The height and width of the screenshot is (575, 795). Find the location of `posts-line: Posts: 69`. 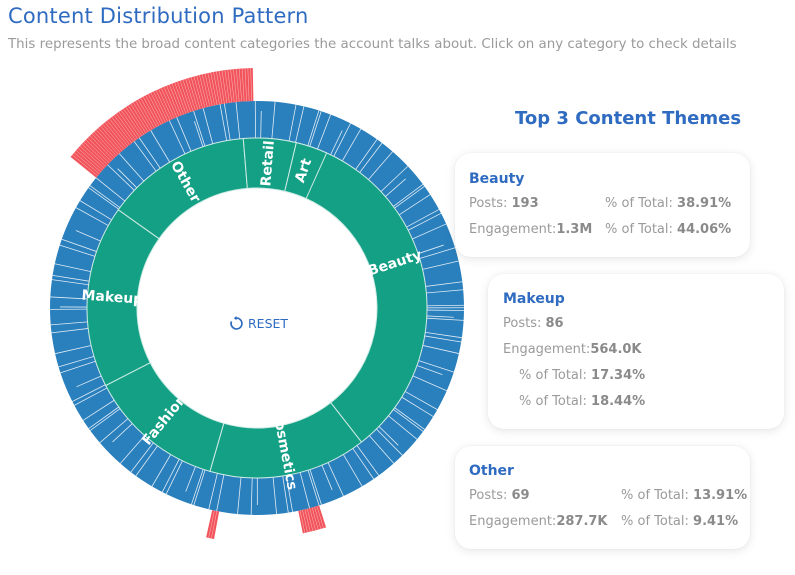

posts-line: Posts: 69 is located at coordinates (499, 495).